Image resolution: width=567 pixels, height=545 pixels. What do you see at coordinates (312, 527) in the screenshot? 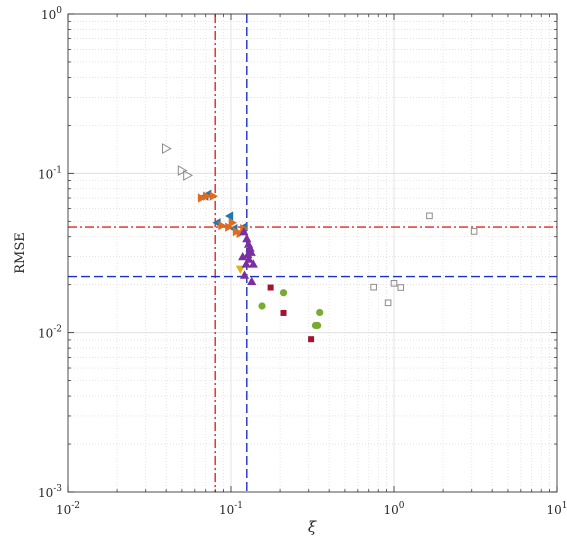
I see `x-axis-label: ξ` at bounding box center [312, 527].